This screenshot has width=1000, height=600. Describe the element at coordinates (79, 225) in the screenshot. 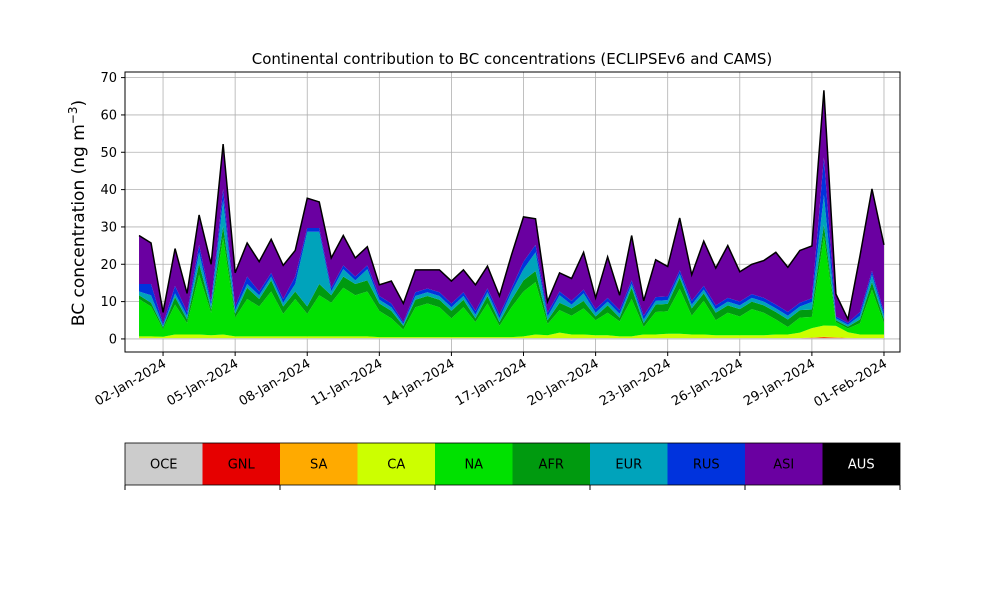

I see `y-axis-label-text: BC concentration (ng m` at that location.